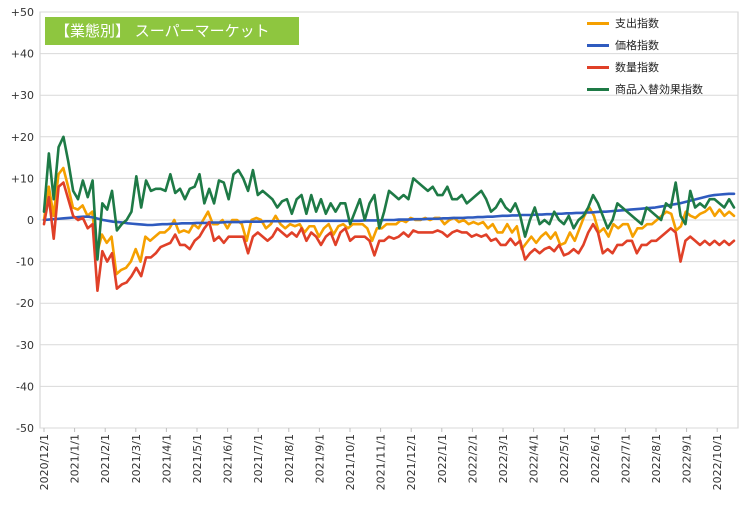  What do you see at coordinates (25, 386) in the screenshot?
I see `y-tick-label: -40` at bounding box center [25, 386].